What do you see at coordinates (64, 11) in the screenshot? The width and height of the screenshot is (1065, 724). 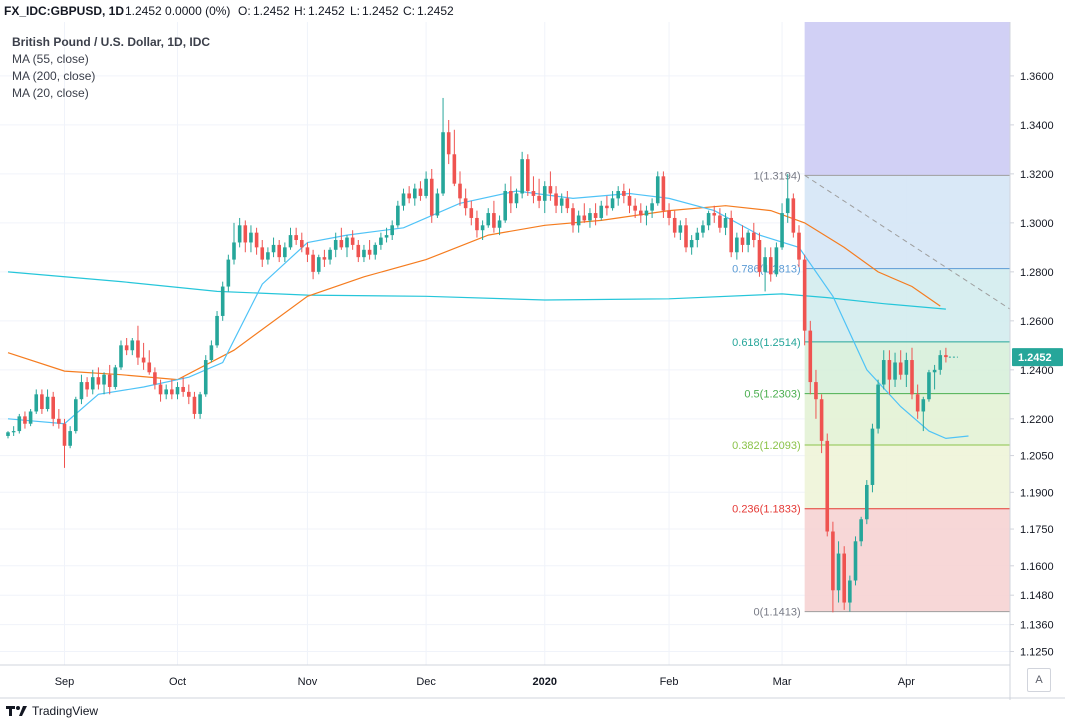 I see `symbol-name: FX_IDC:GBPUSD, 1D` at bounding box center [64, 11].